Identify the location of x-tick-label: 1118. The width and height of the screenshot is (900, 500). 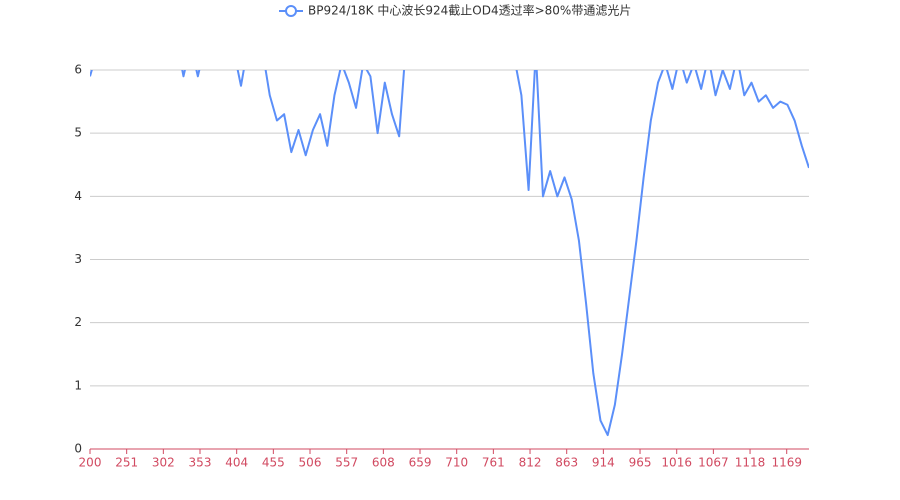
(750, 463).